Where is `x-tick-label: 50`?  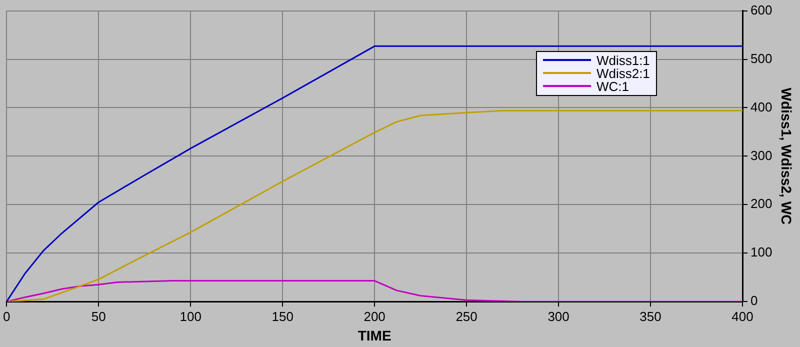 x-tick-label: 50 is located at coordinates (98, 316).